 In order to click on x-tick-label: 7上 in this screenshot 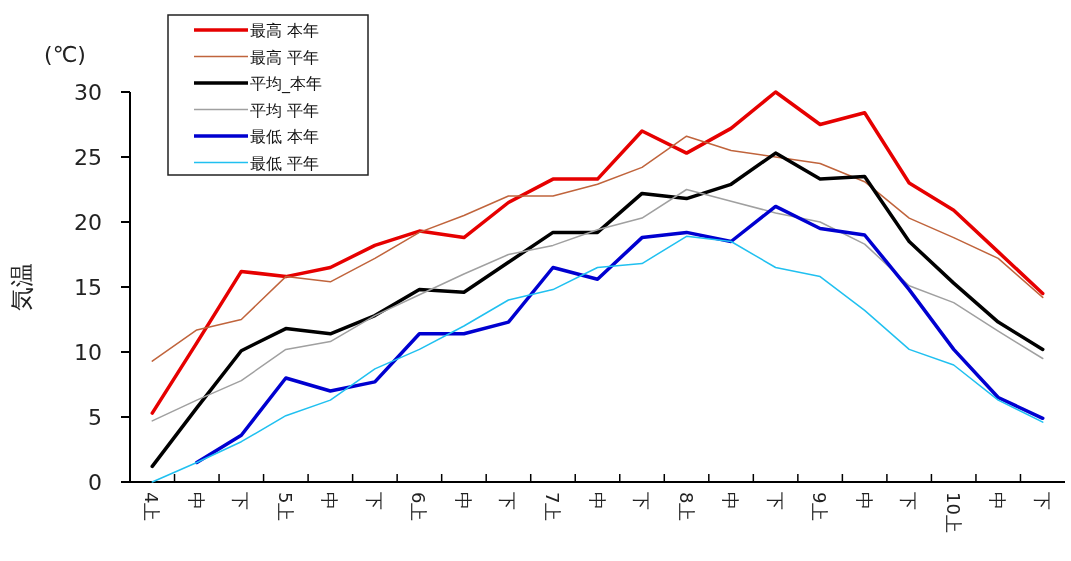, I will do `click(552, 507)`.